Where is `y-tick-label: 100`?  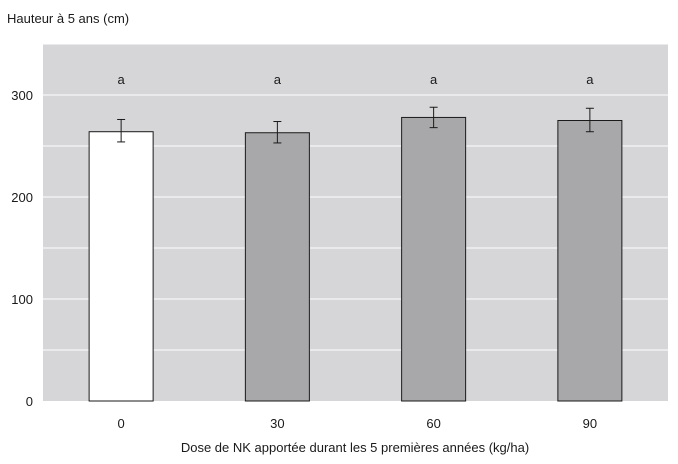 y-tick-label: 100 is located at coordinates (22, 299).